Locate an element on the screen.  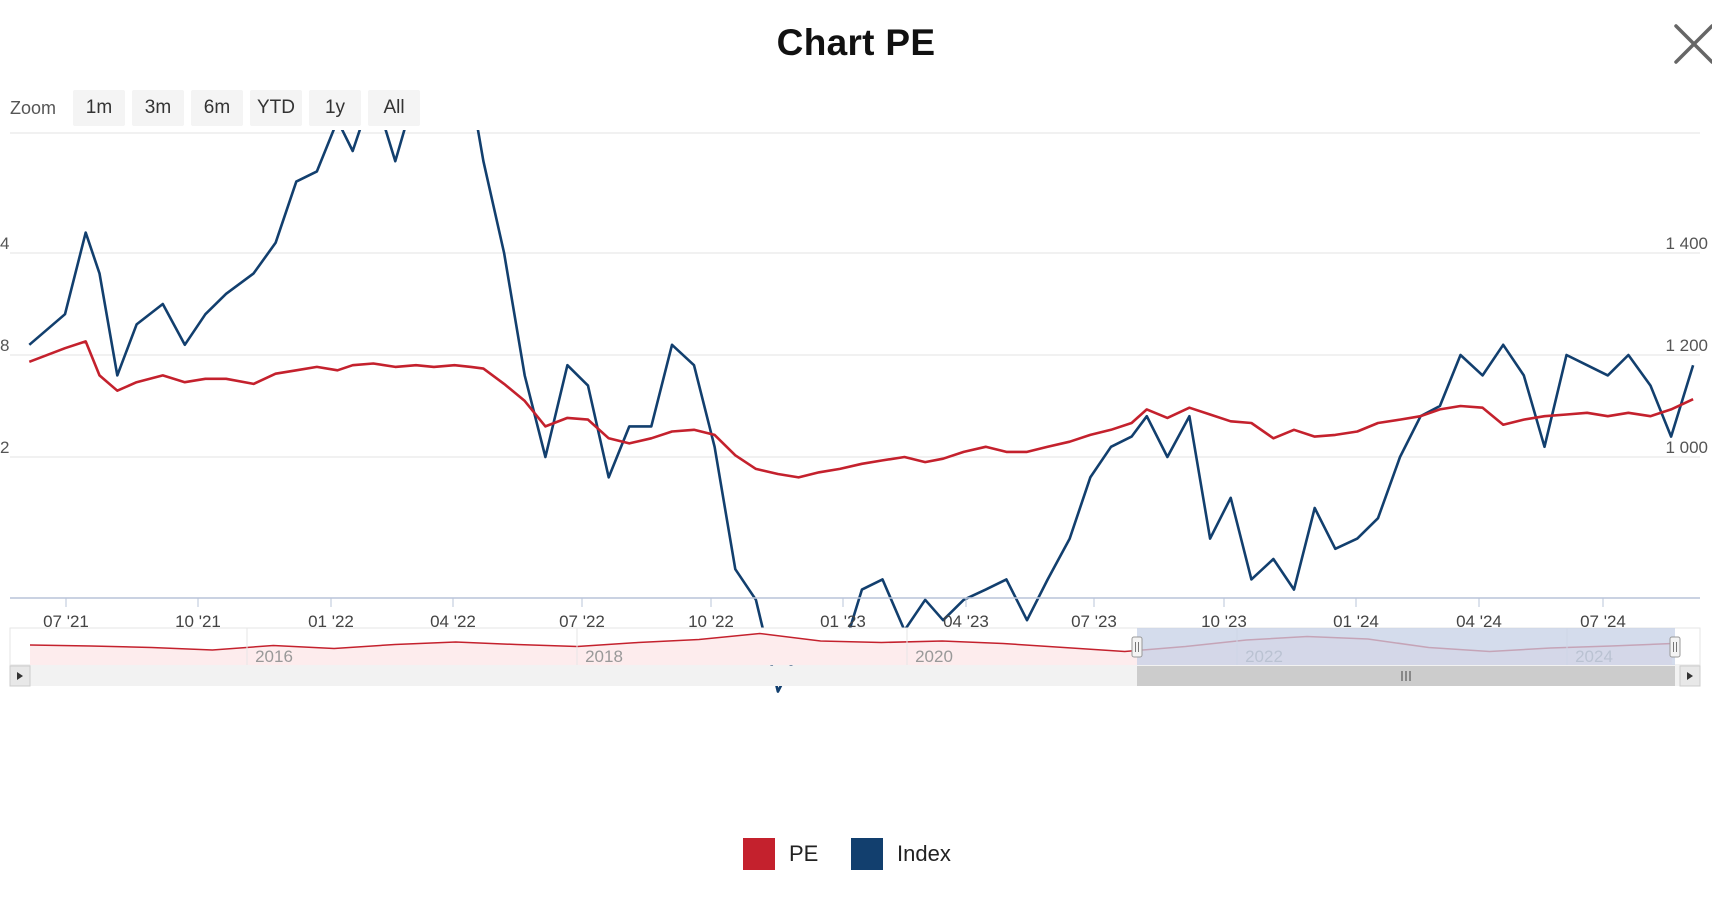
x-tick-label: 07 '22 is located at coordinates (582, 621).